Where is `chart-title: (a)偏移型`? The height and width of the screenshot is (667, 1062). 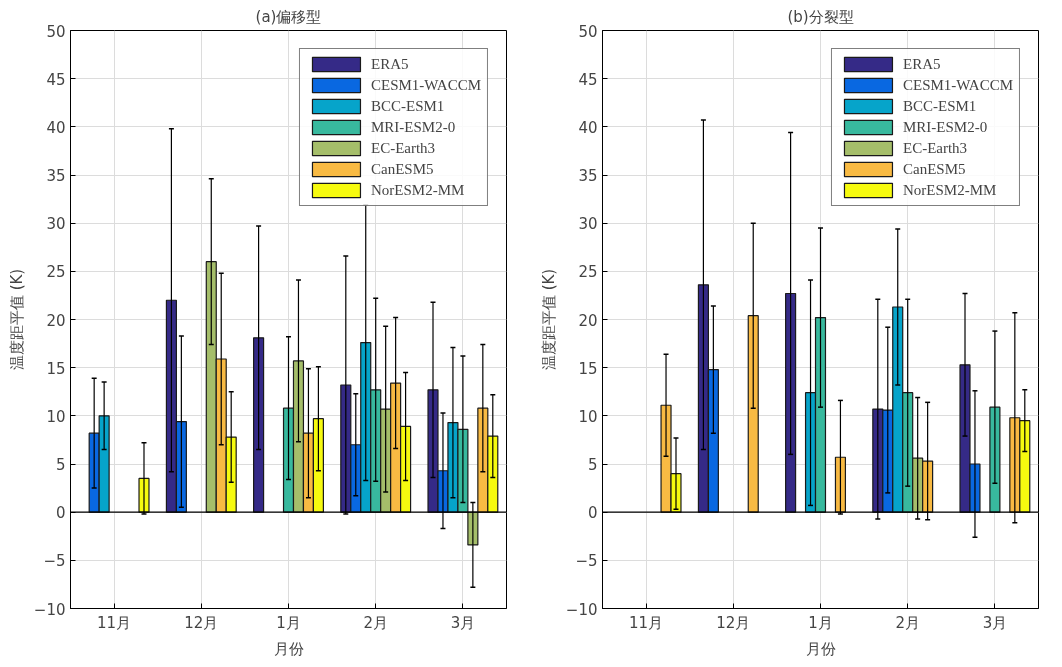
chart-title: (a)偏移型 is located at coordinates (288, 16).